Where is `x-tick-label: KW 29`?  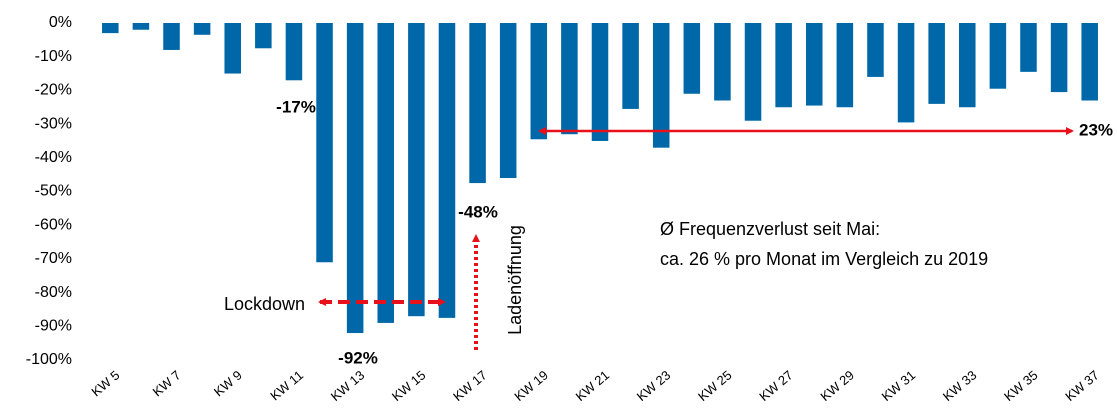
x-tick-label: KW 29 is located at coordinates (837, 385).